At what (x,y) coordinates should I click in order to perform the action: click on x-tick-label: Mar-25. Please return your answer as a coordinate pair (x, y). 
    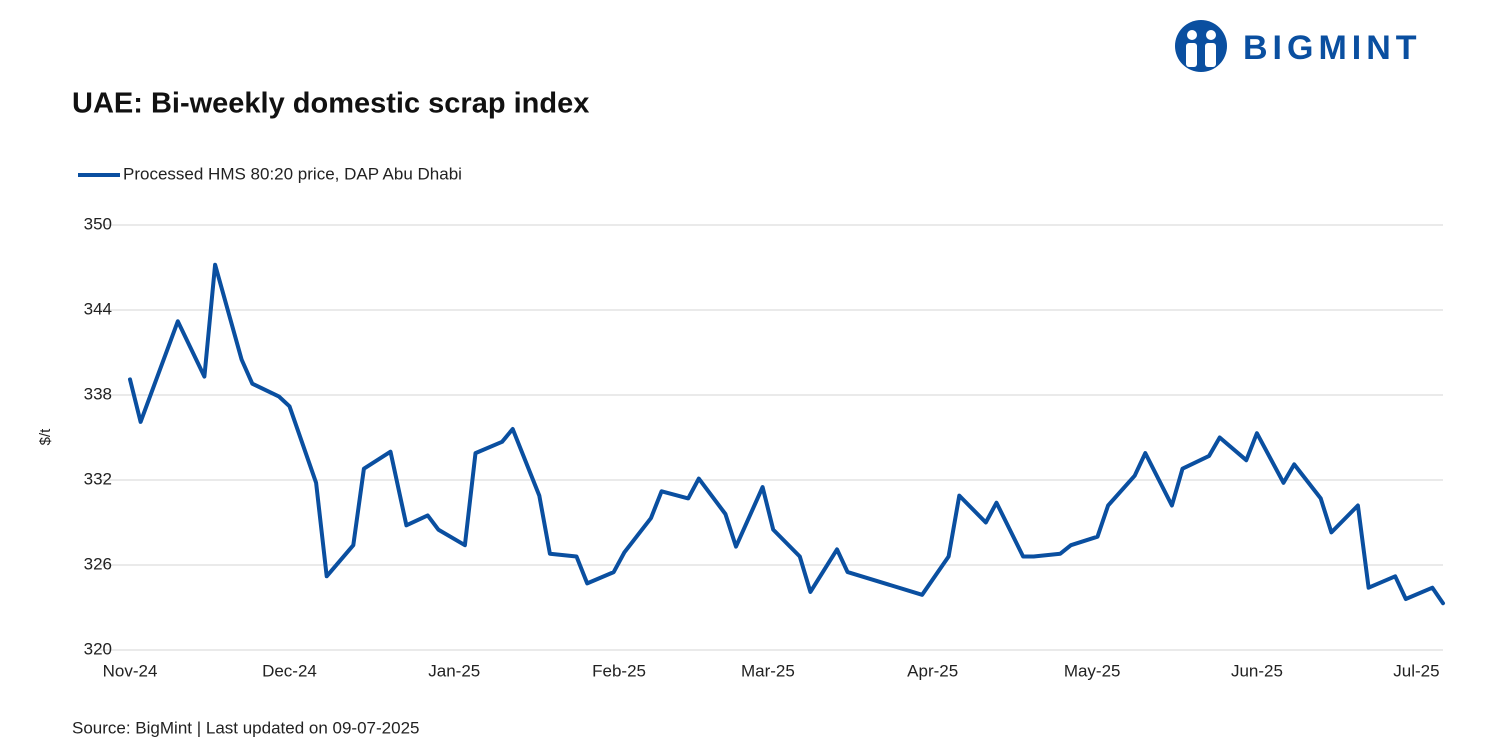
    Looking at the image, I should click on (768, 670).